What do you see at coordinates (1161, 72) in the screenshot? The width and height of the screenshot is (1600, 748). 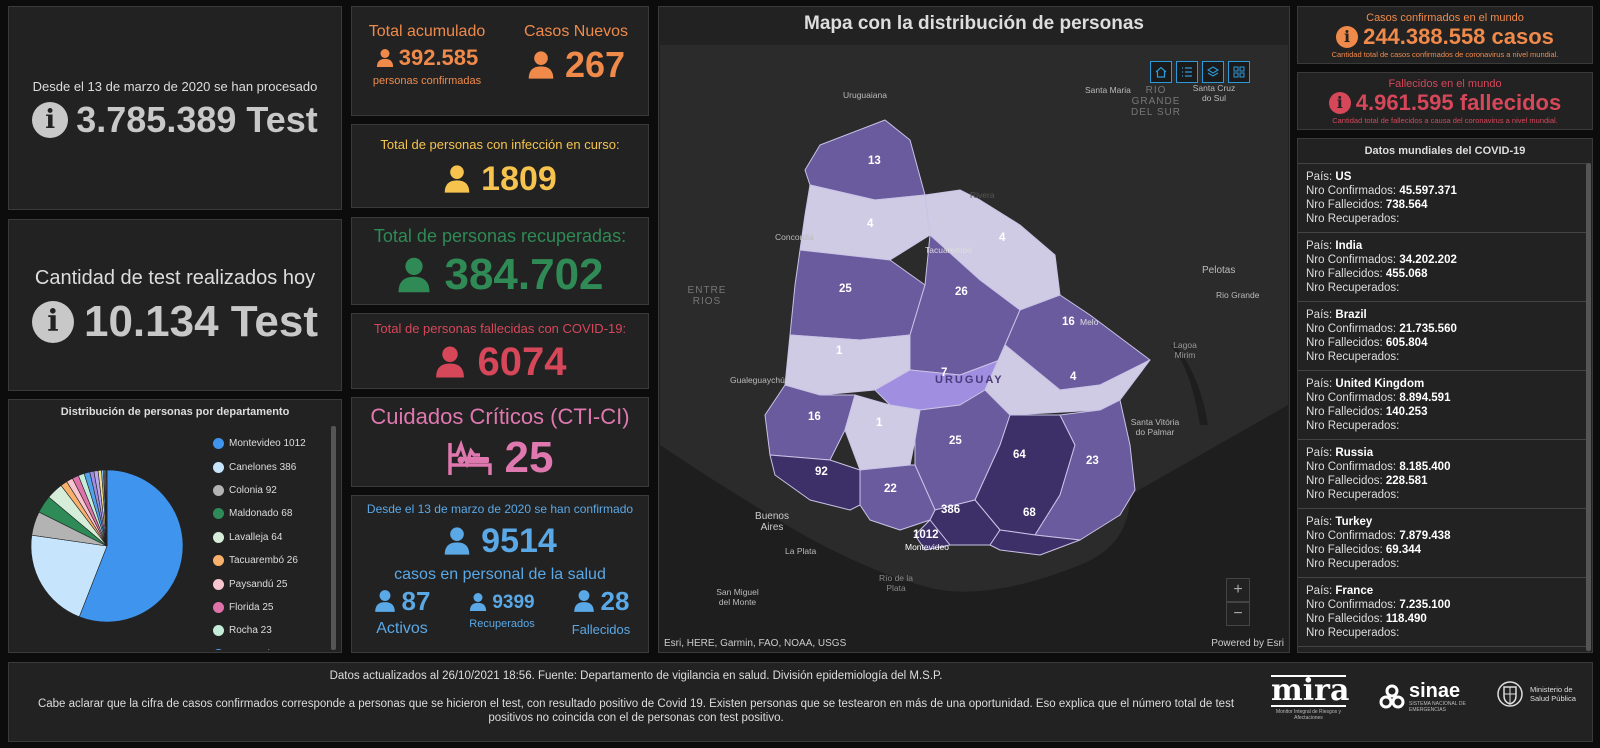 I see `home-button` at bounding box center [1161, 72].